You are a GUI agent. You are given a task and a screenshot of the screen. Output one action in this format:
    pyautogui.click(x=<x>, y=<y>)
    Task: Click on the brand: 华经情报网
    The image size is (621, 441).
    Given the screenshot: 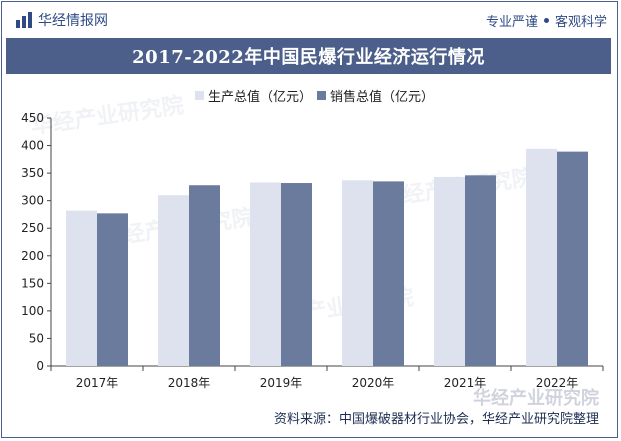 What is the action you would take?
    pyautogui.click(x=62, y=20)
    